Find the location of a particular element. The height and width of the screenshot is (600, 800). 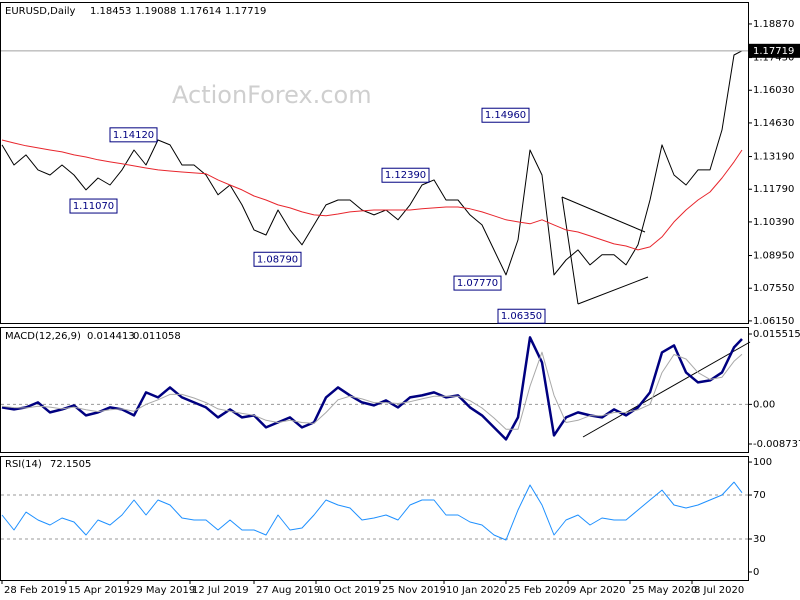

y-tick-label: 1.17430 is located at coordinates (773, 58).